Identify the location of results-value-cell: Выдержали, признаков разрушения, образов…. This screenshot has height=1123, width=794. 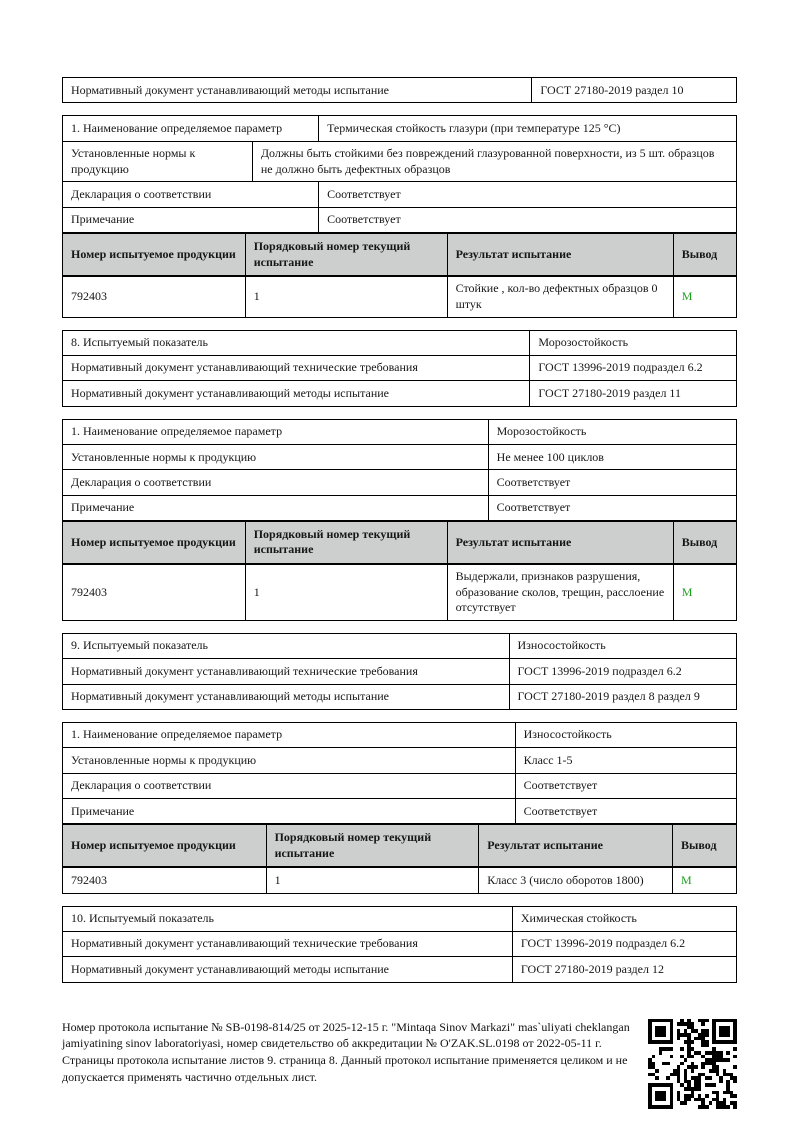
(559, 592).